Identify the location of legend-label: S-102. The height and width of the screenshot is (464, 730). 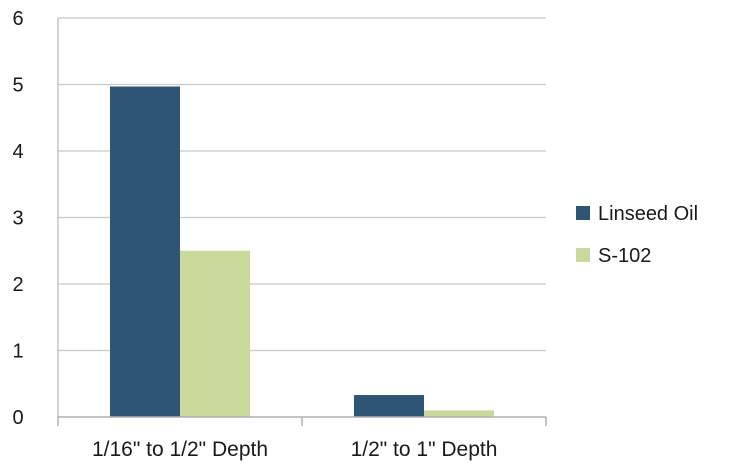
(624, 256).